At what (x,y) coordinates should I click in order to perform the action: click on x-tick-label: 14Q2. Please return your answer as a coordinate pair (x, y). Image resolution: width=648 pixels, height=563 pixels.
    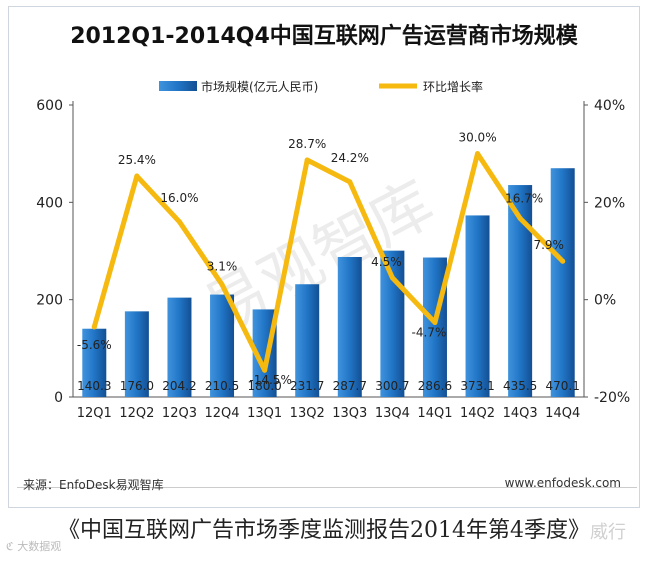
    Looking at the image, I should click on (477, 413).